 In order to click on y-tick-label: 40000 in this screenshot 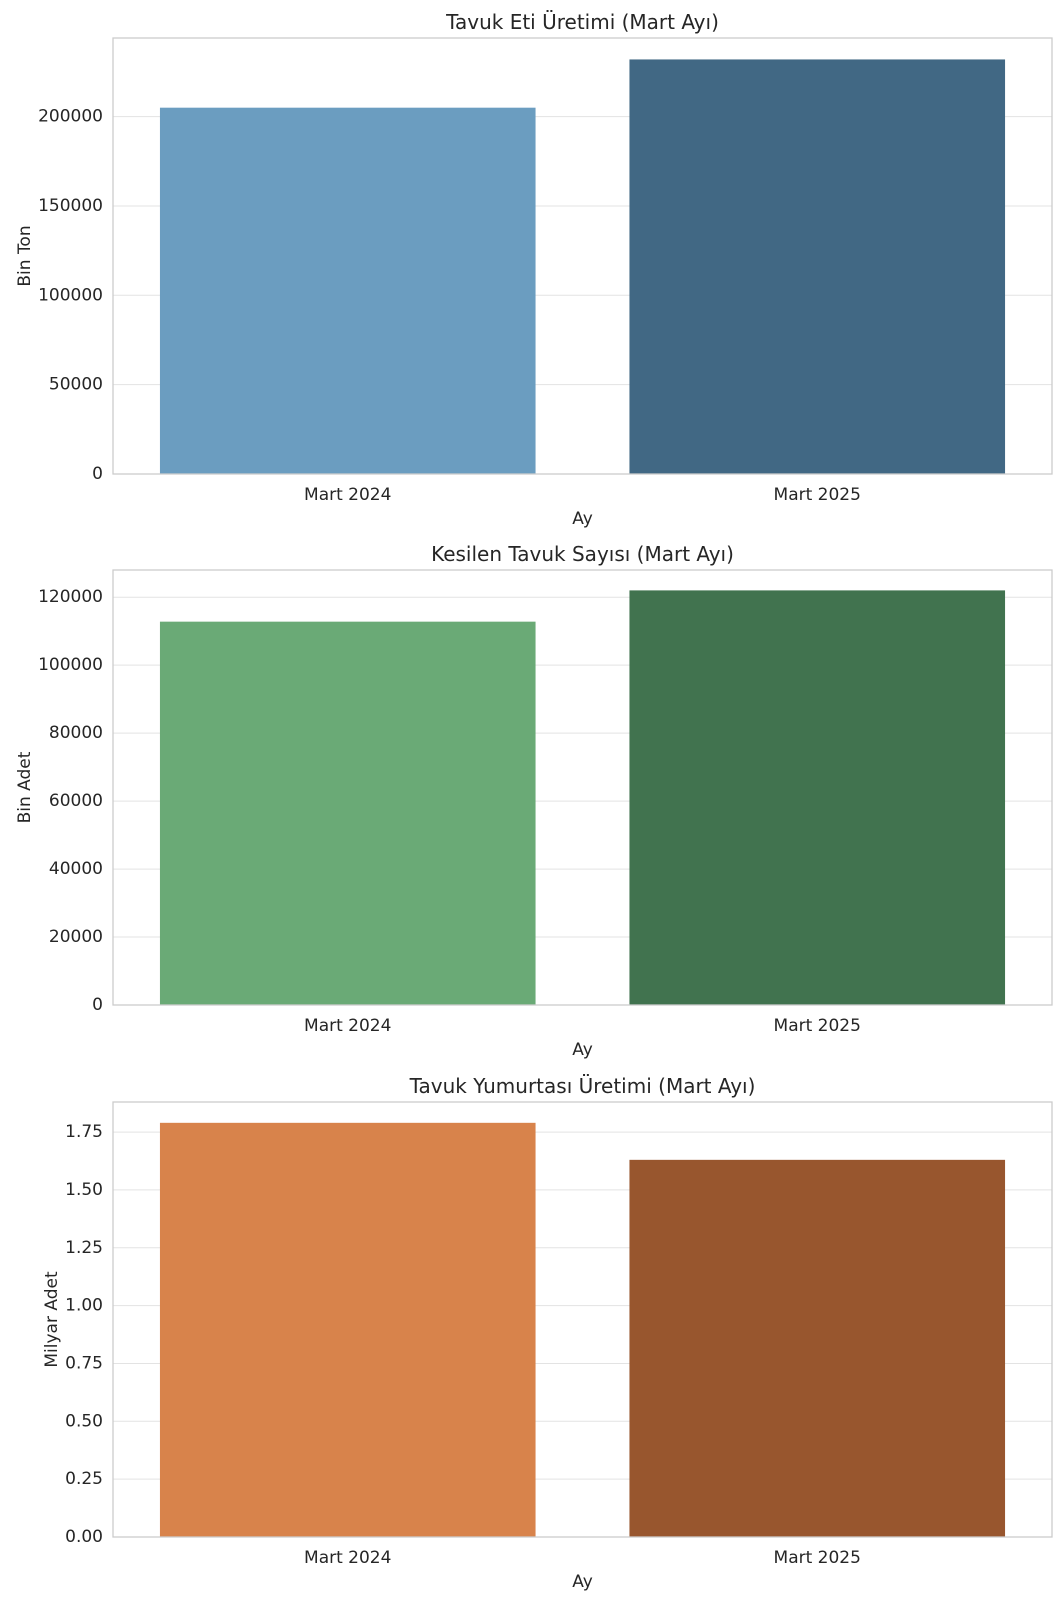, I will do `click(76, 869)`.